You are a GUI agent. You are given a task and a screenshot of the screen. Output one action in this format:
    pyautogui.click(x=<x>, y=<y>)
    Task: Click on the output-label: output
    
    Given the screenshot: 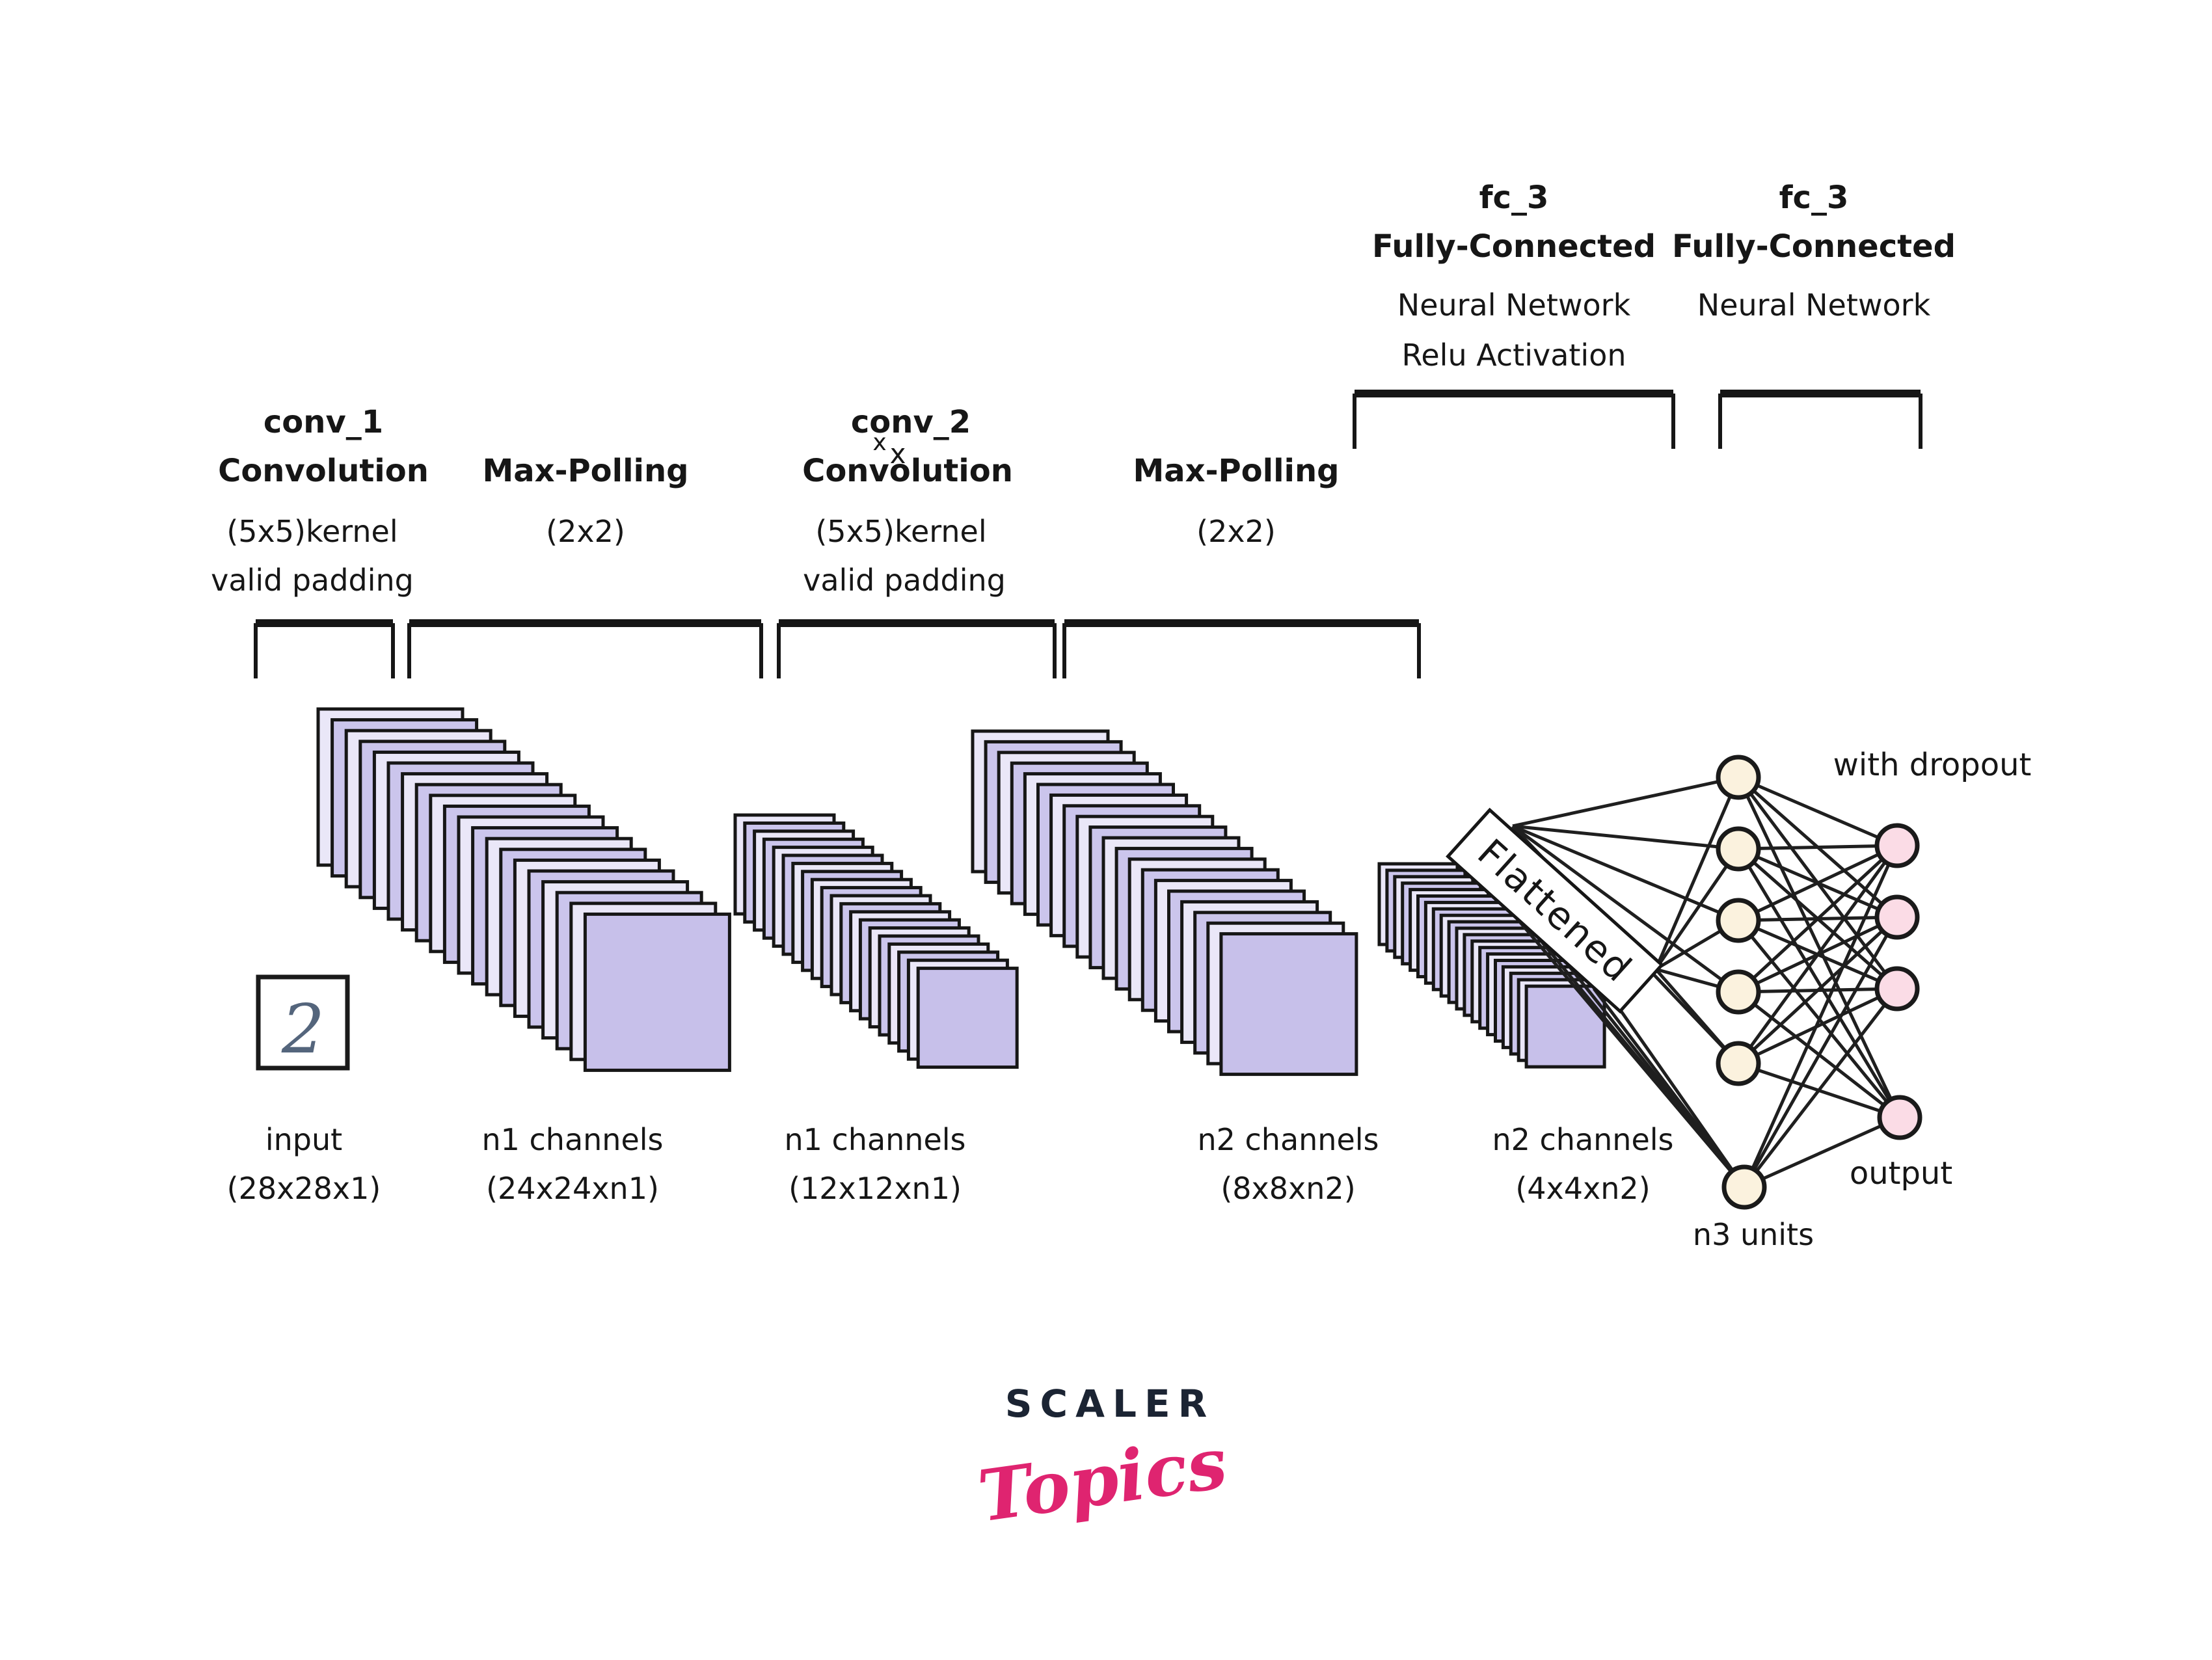 What is the action you would take?
    pyautogui.click(x=1901, y=1173)
    